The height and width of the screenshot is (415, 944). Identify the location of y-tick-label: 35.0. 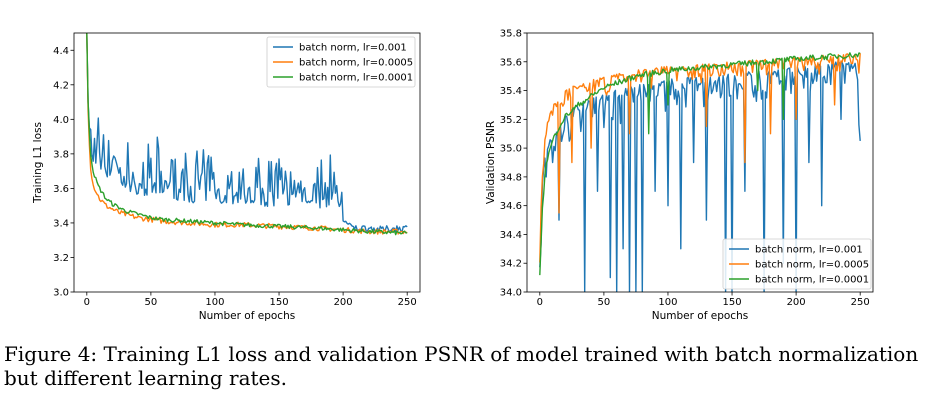
(511, 149).